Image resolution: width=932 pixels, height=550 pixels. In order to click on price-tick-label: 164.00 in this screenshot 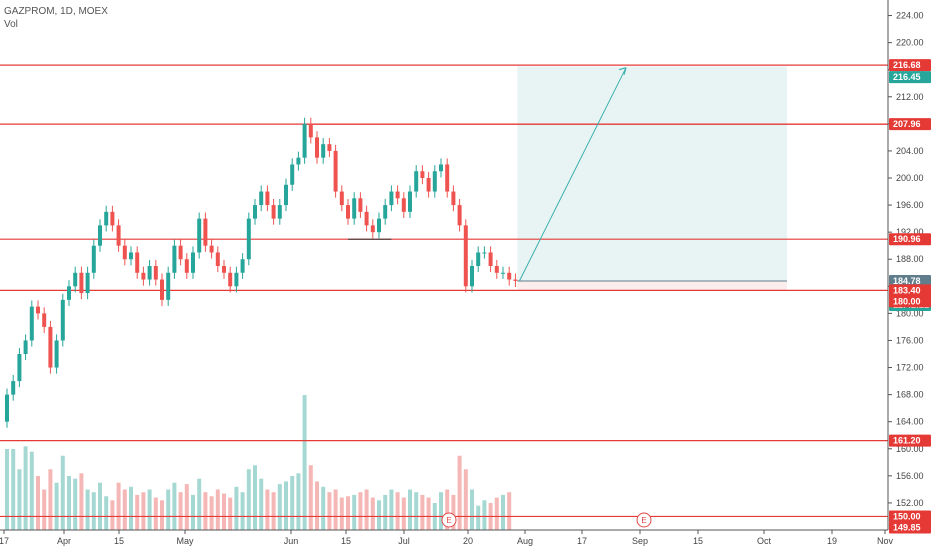, I will do `click(910, 422)`.